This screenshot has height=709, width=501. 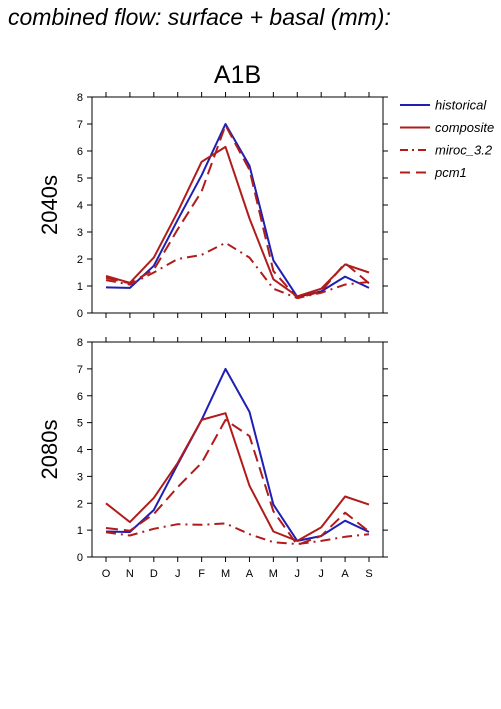 I want to click on x-tick-label: D, so click(x=154, y=574).